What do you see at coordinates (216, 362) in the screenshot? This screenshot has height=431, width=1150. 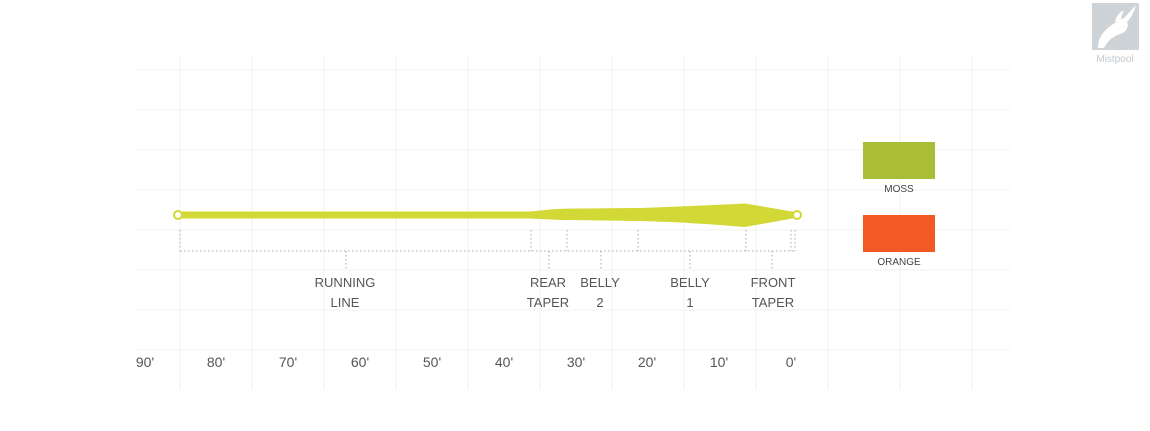 I see `axis-tick-label: 80'` at bounding box center [216, 362].